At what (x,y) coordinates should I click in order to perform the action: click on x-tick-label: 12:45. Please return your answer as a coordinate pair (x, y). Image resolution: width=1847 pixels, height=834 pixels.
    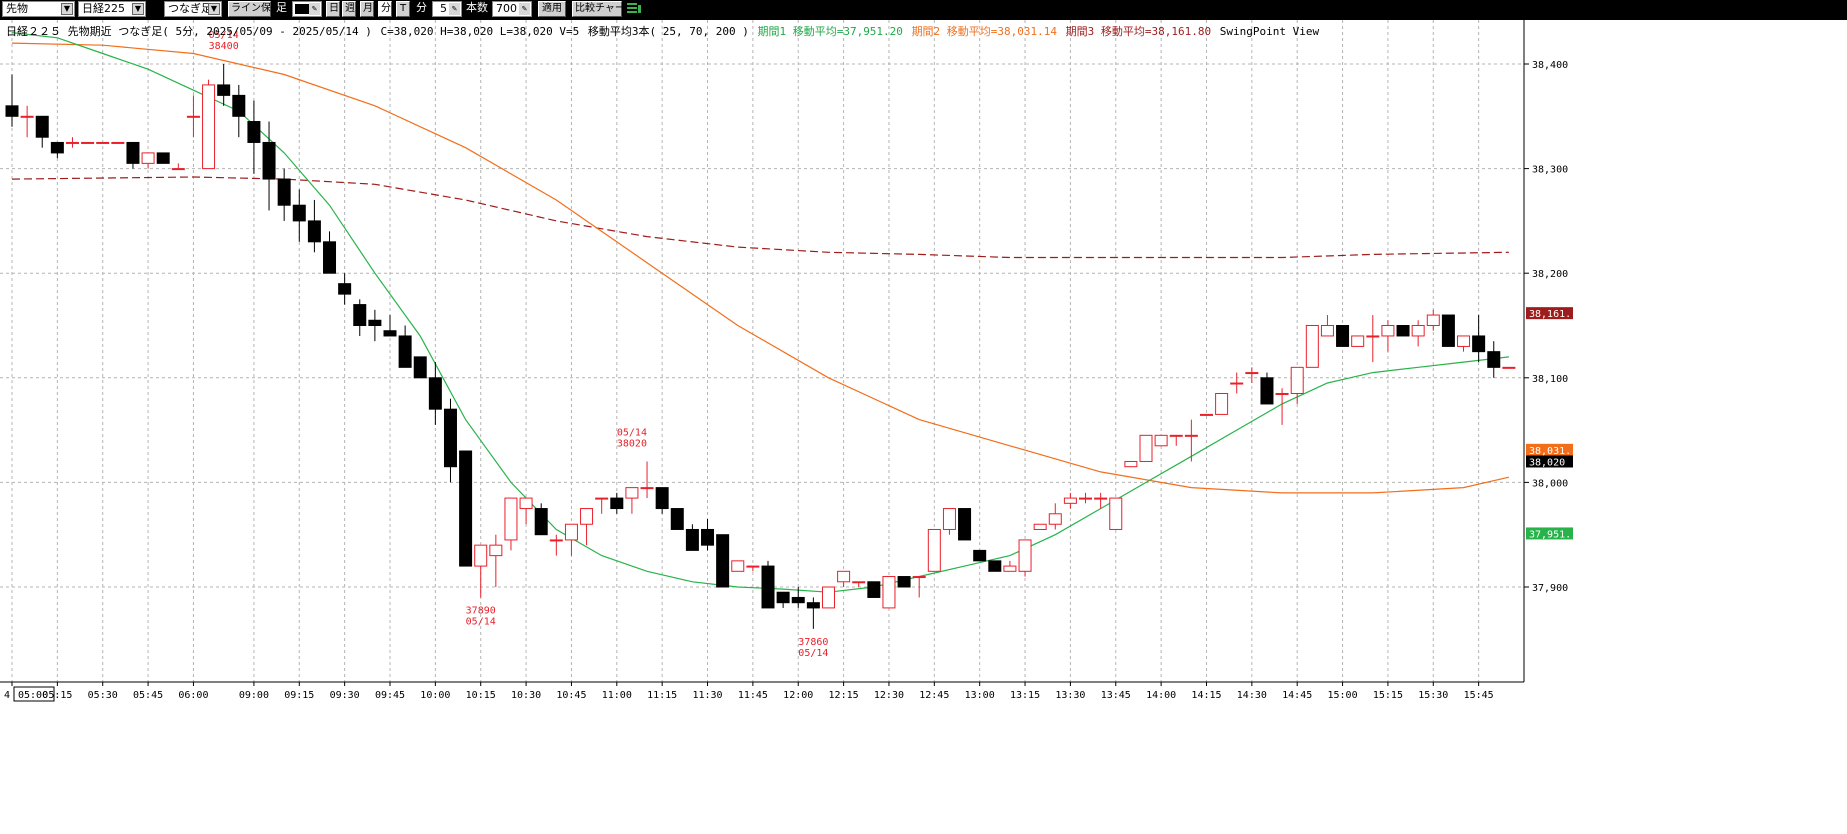
    Looking at the image, I should click on (934, 695).